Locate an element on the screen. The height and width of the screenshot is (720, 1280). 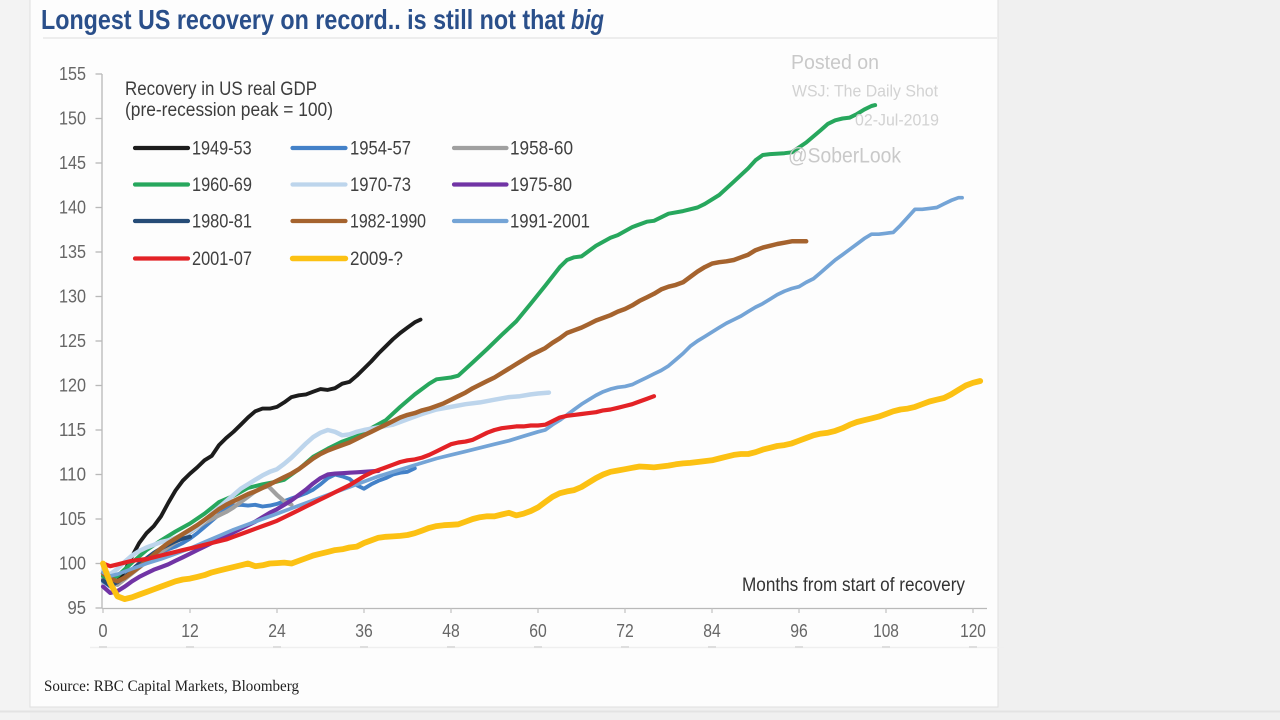
svg-text: 110 is located at coordinates (72, 475).